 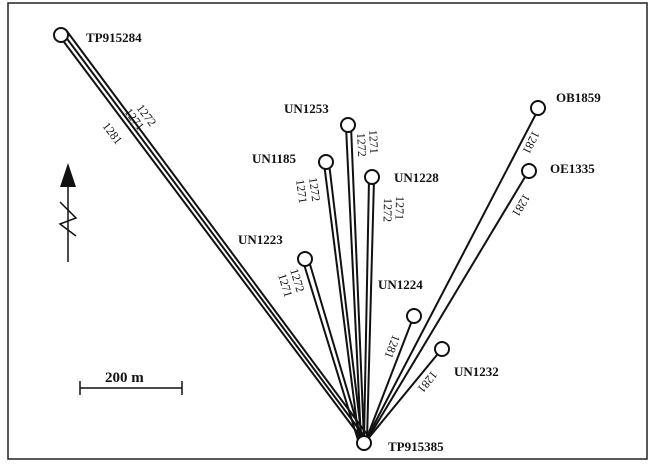 What do you see at coordinates (476, 371) in the screenshot?
I see `label-un1232: UN1232` at bounding box center [476, 371].